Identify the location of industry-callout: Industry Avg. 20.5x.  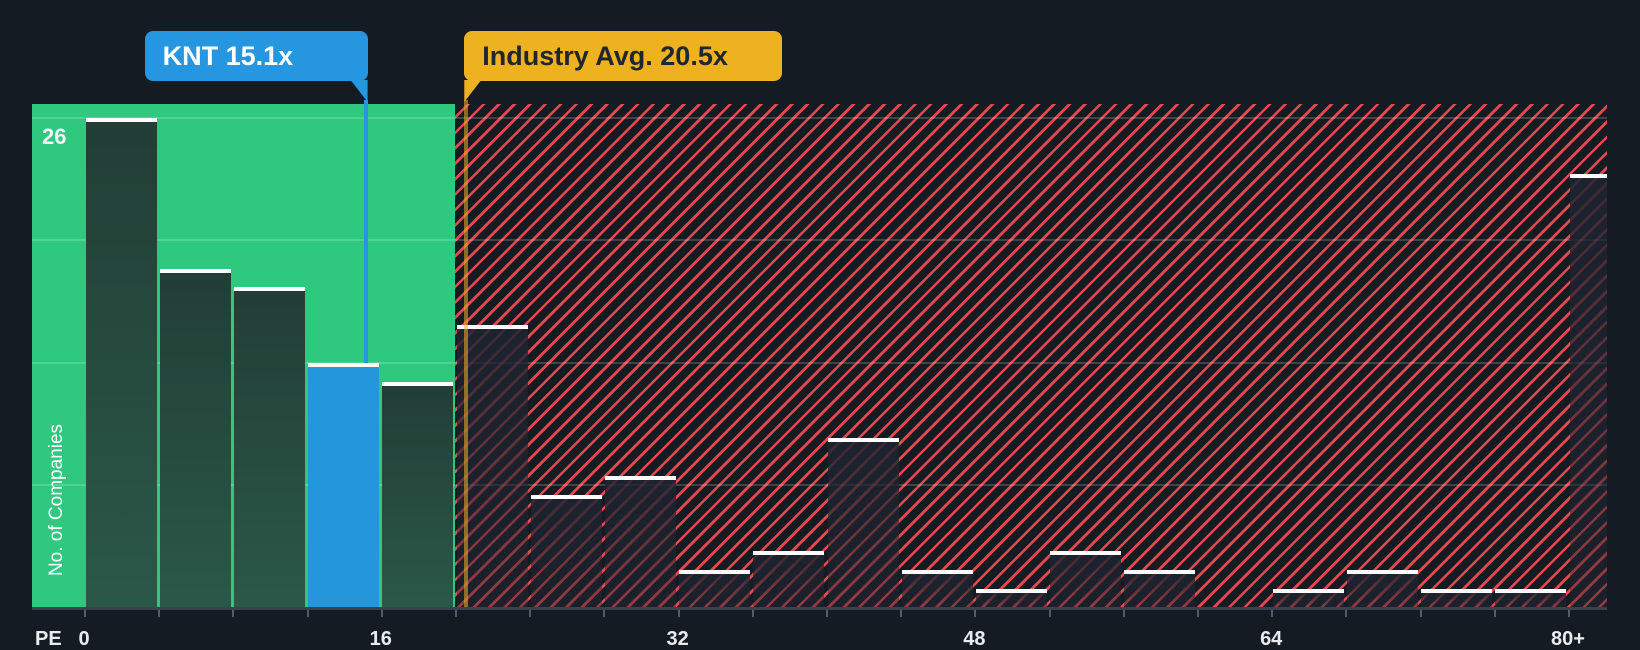
(623, 66).